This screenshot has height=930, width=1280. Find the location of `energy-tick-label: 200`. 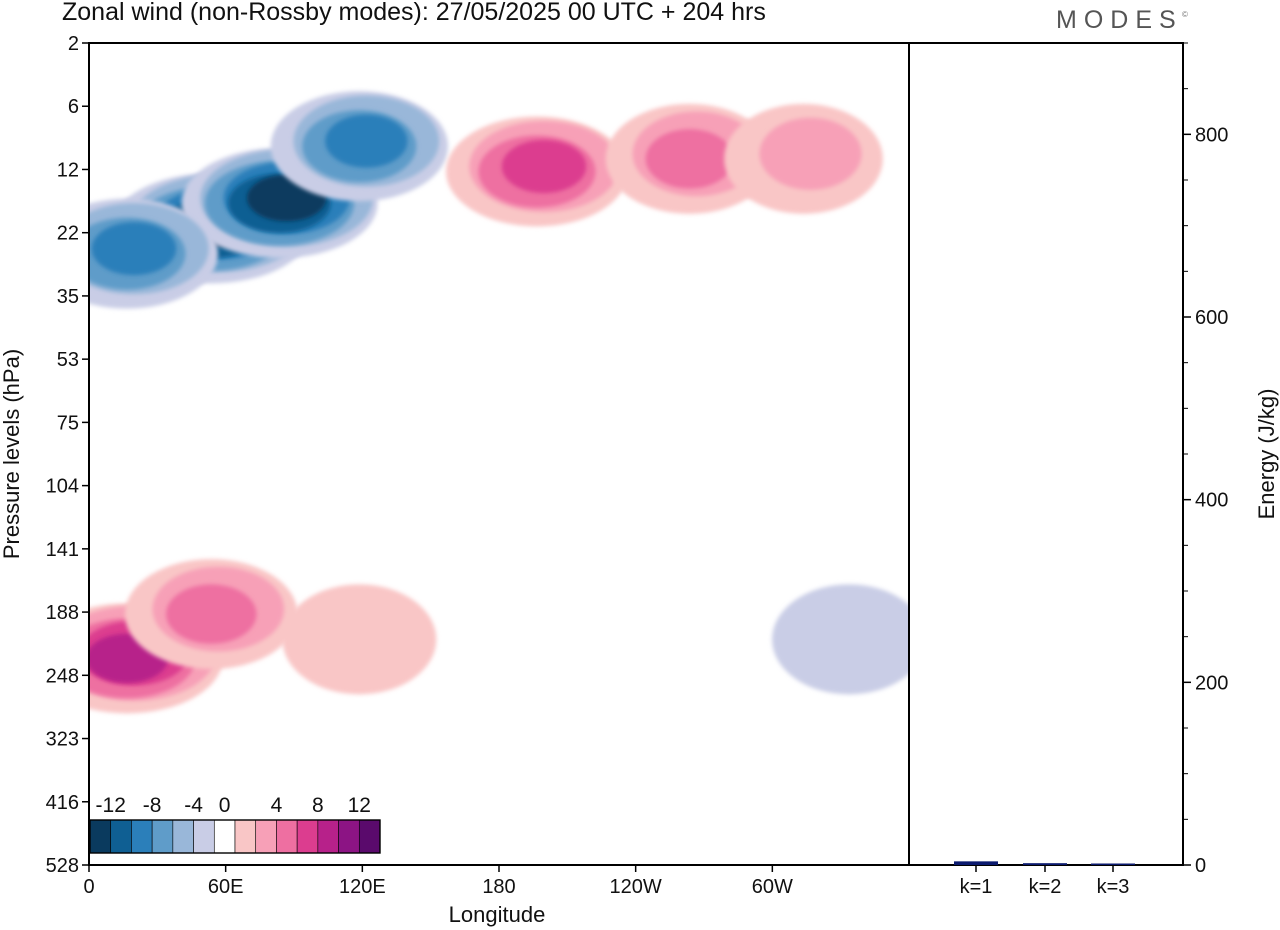

energy-tick-label: 200 is located at coordinates (1211, 683).